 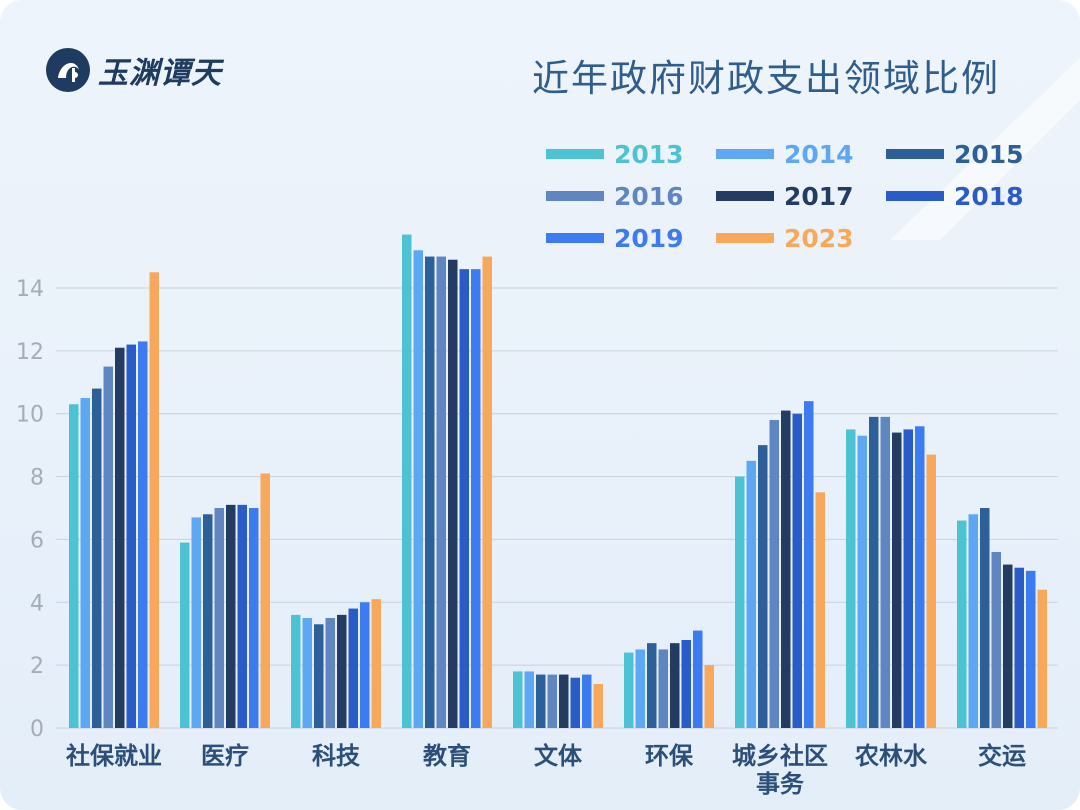 I want to click on y-tick-label: 12, so click(x=30, y=352).